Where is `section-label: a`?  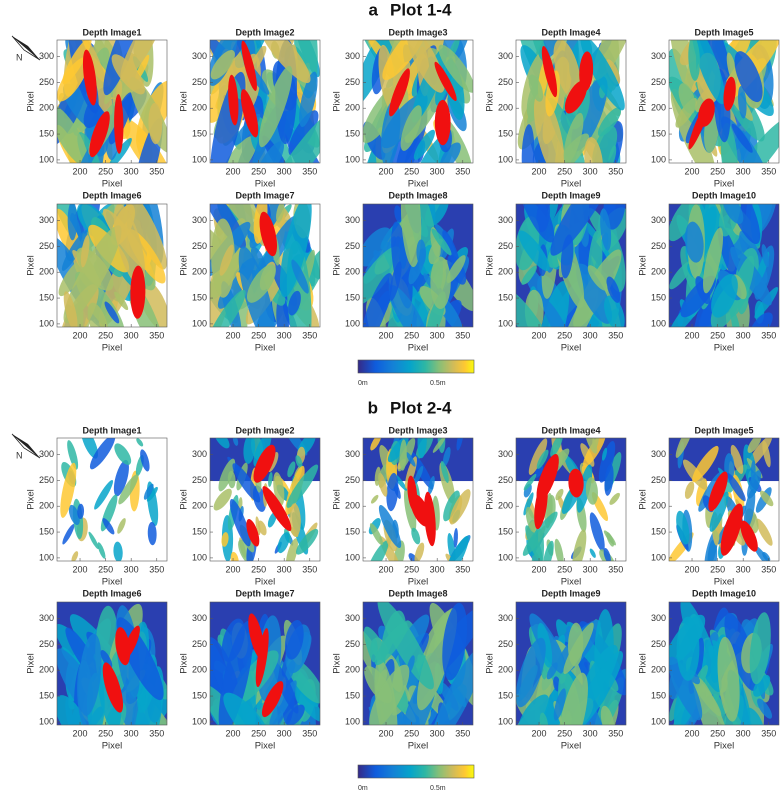
section-label: a is located at coordinates (374, 9).